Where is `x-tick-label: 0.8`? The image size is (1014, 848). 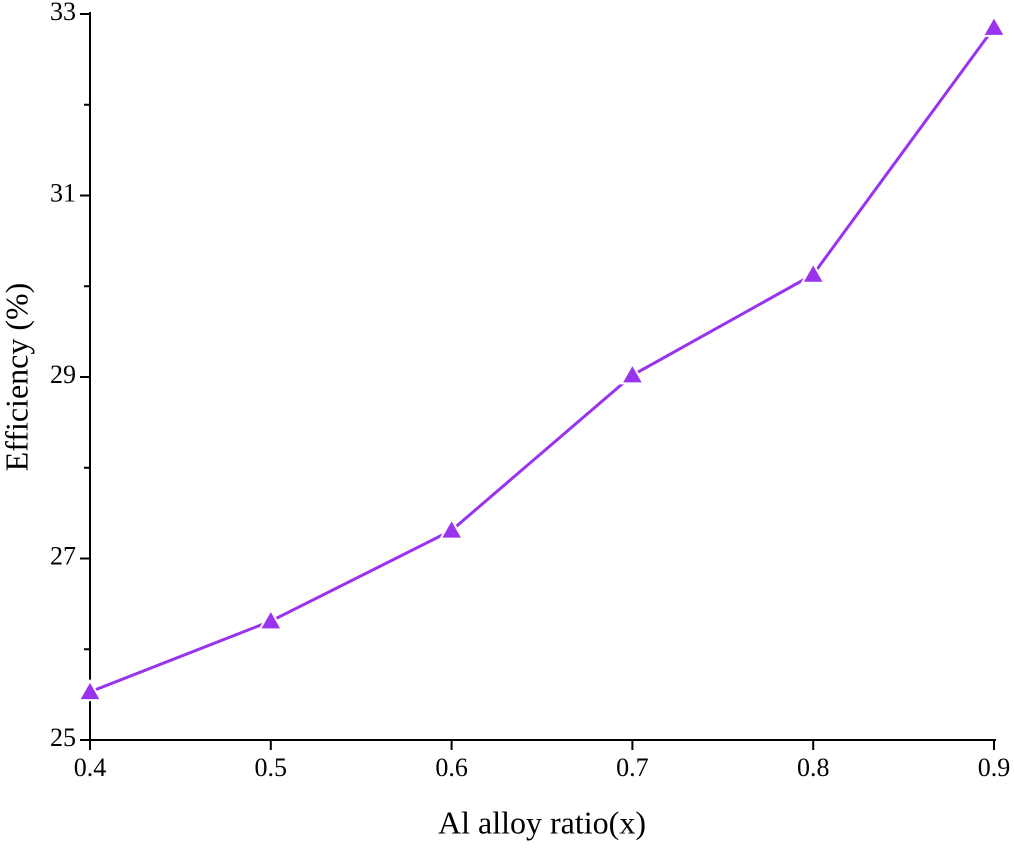
x-tick-label: 0.8 is located at coordinates (813, 767).